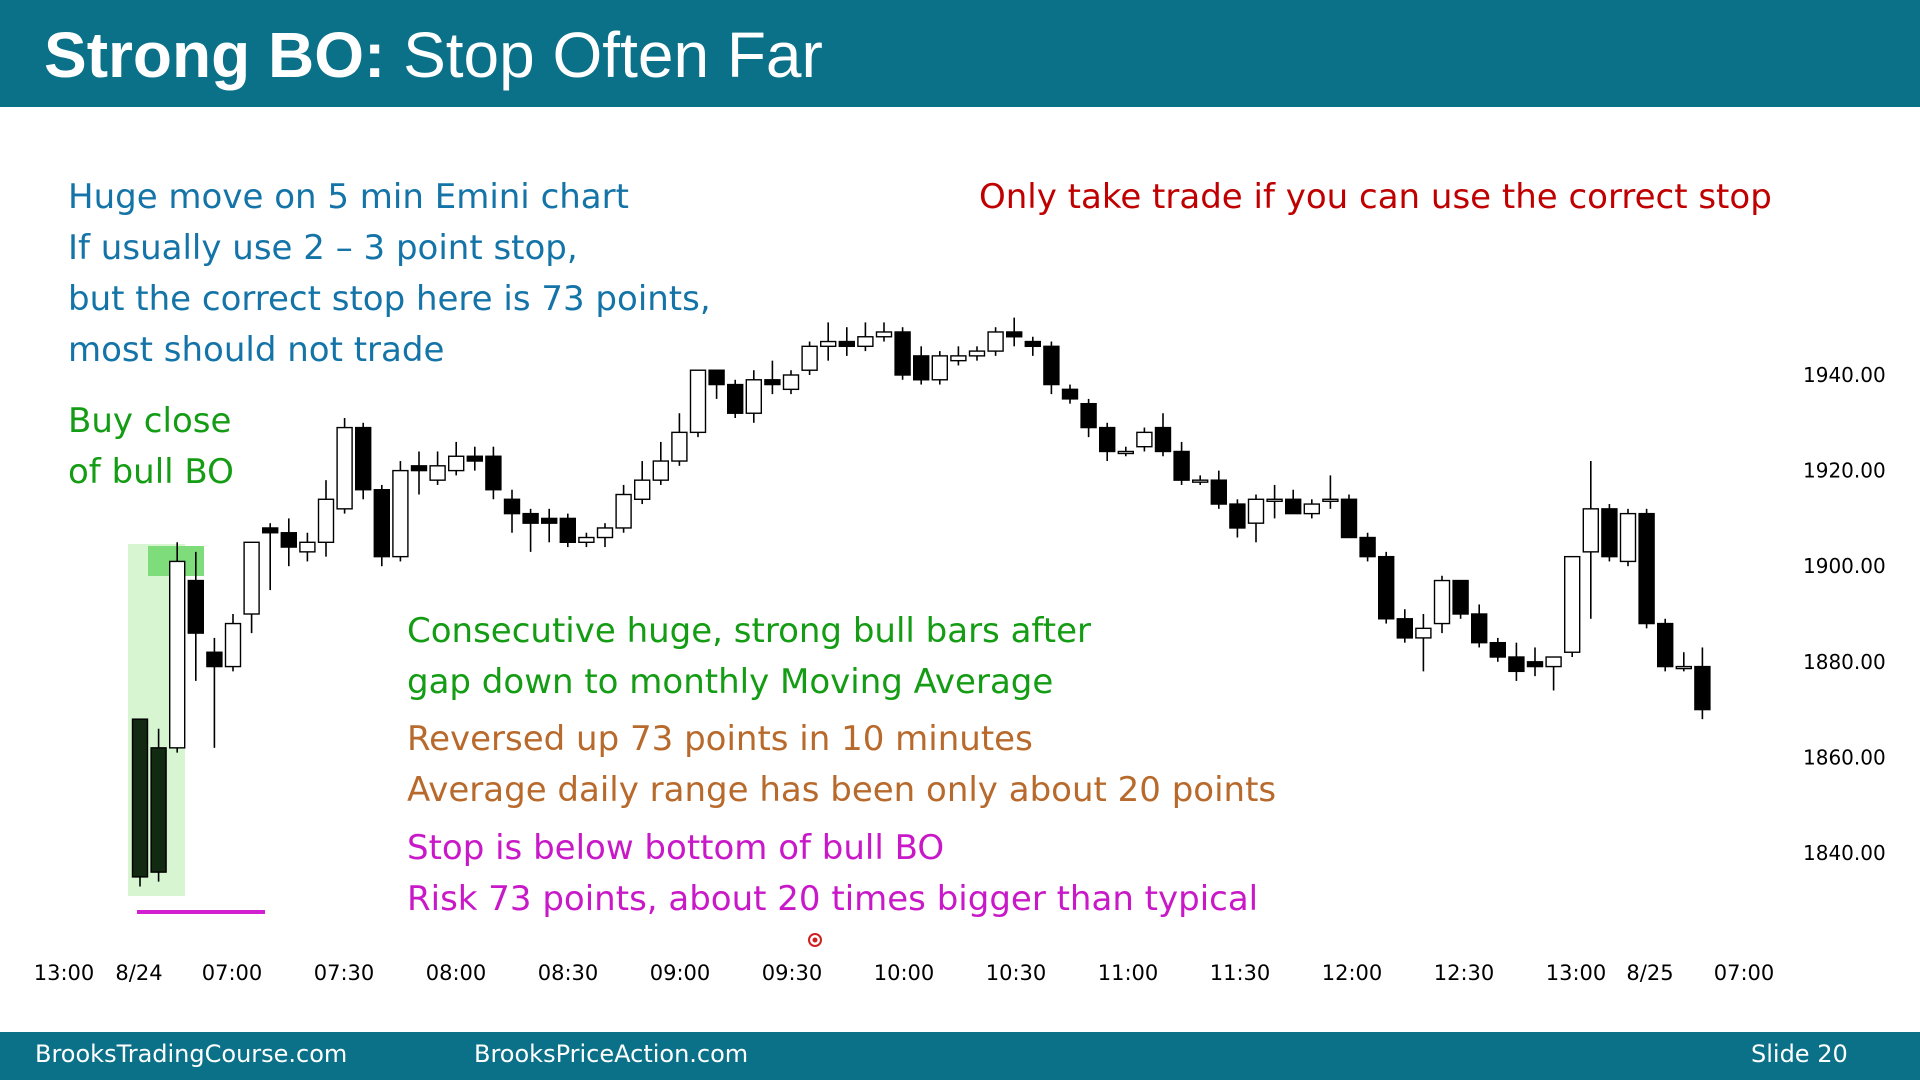 The width and height of the screenshot is (1920, 1080). Describe the element at coordinates (232, 973) in the screenshot. I see `x-tick-label: 07:00` at that location.